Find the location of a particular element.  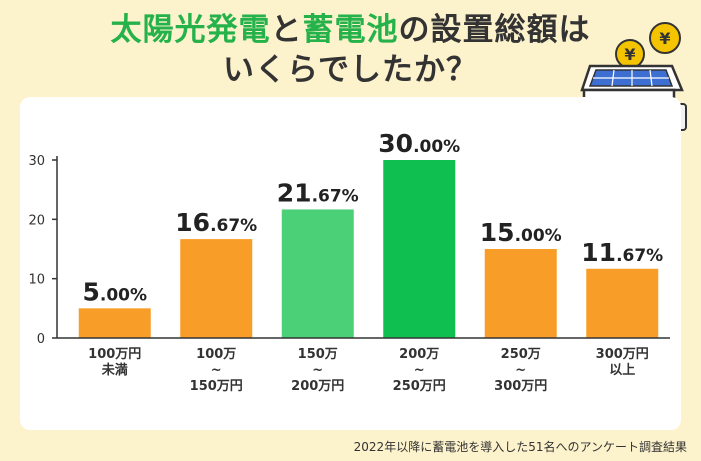

bar-value-label: 15.00% is located at coordinates (521, 232).